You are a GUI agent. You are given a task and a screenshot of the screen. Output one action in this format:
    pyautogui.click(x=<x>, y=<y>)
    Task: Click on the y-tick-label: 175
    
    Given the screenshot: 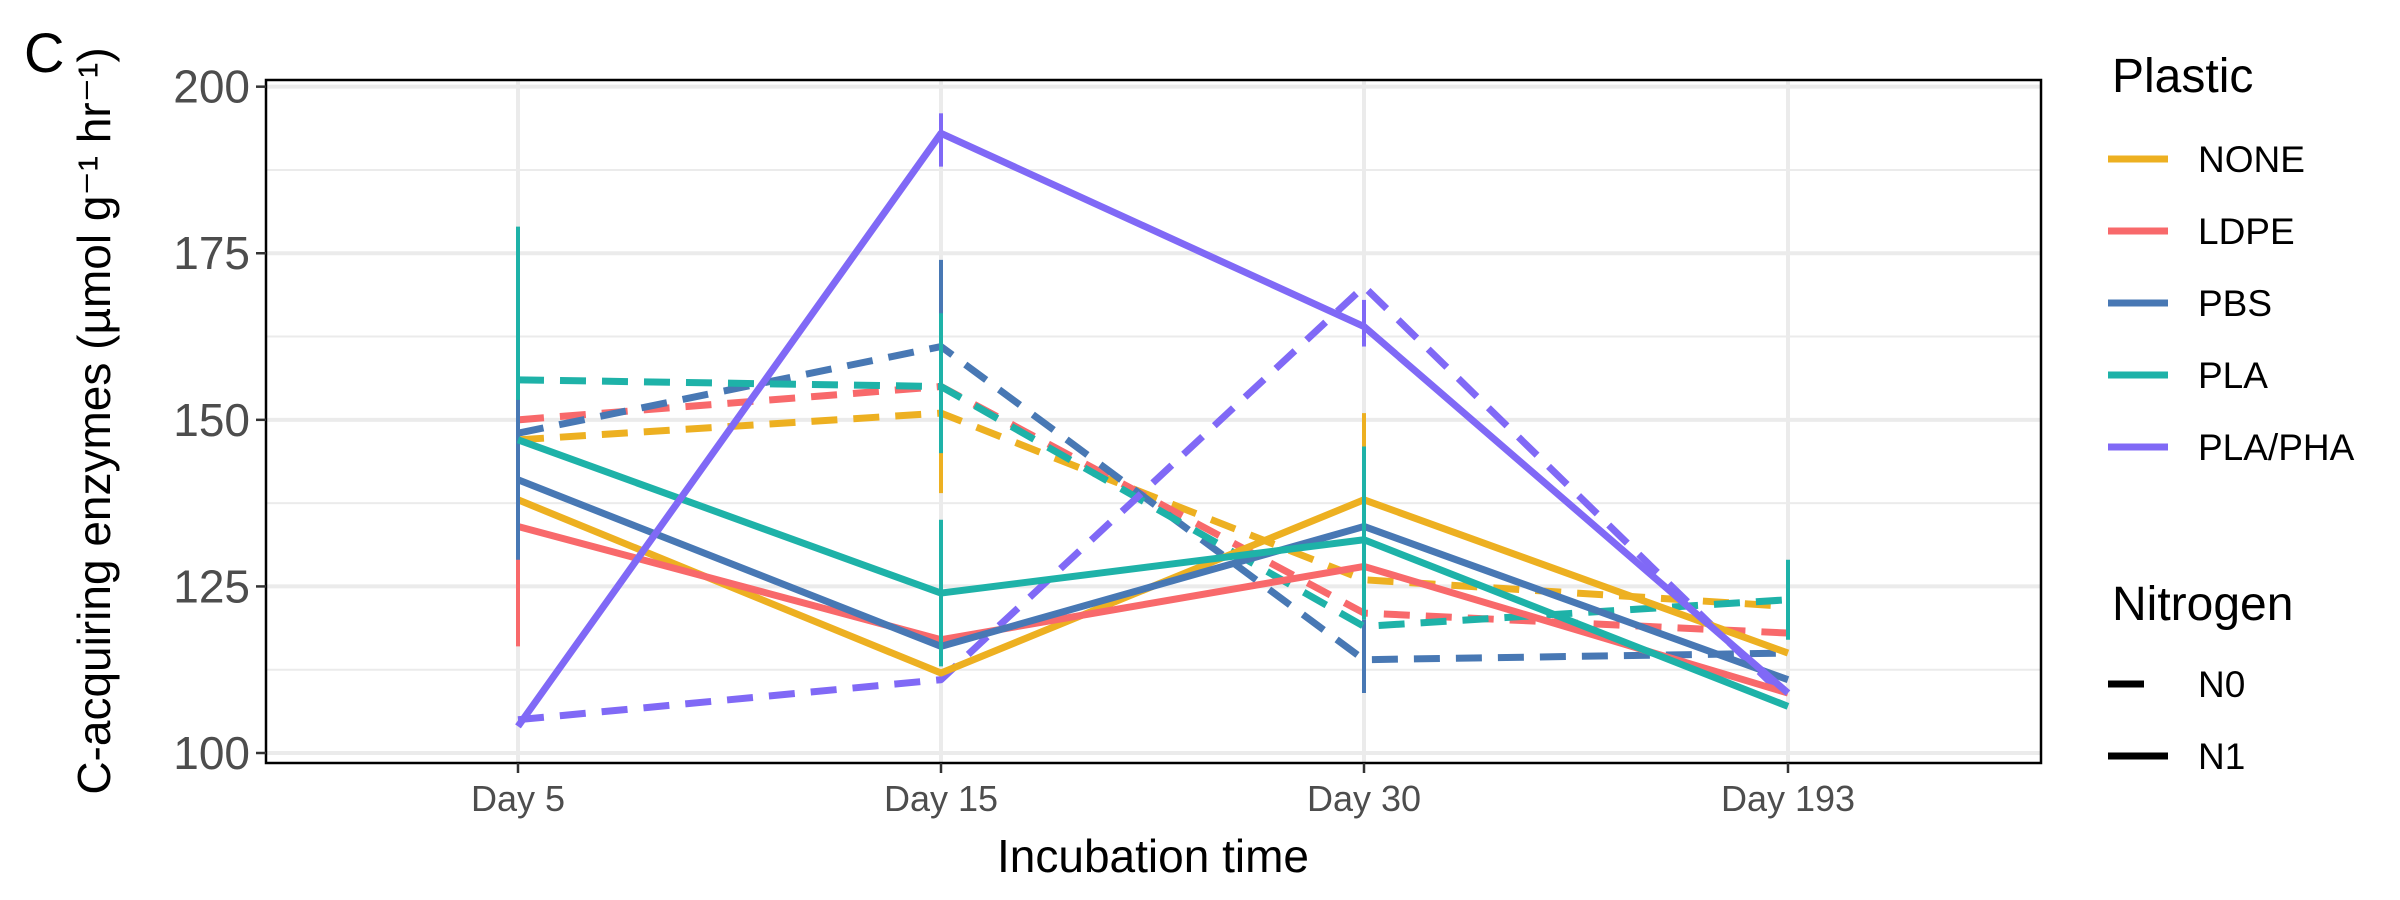 What is the action you would take?
    pyautogui.click(x=211, y=253)
    